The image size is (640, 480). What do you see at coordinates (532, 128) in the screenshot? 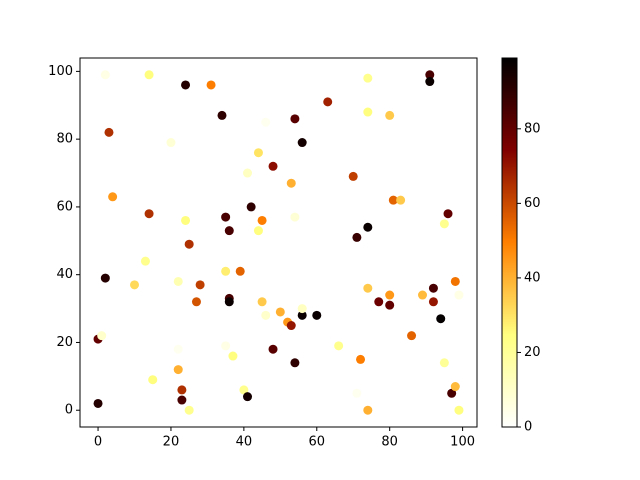
I see `colorbar-tick-label: 80` at bounding box center [532, 128].